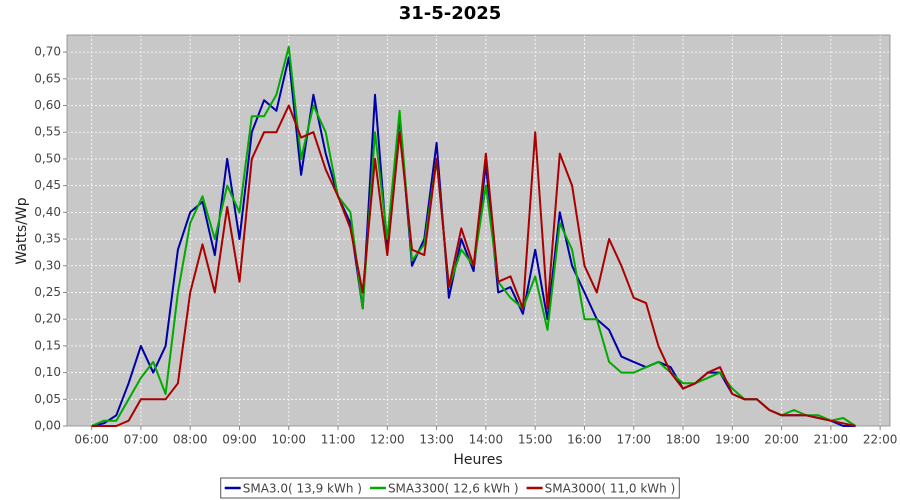  I want to click on y-tick-label: 0,50, so click(47, 158).